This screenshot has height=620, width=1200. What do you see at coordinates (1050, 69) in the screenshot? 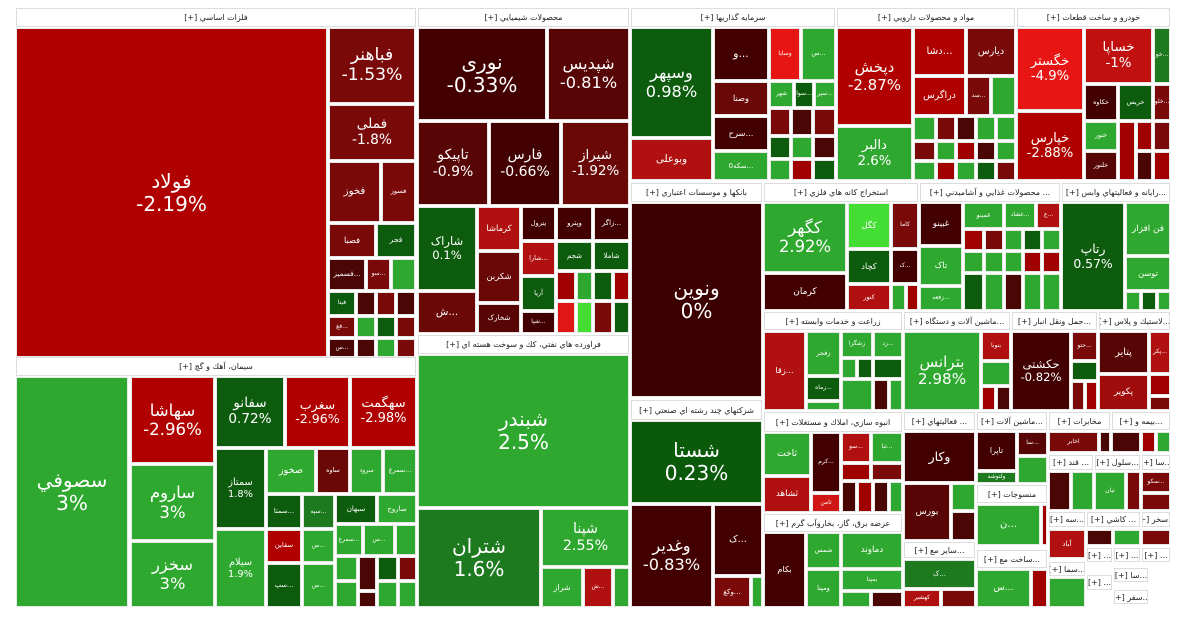
I see `stock-tile: خگستر -4.9%` at bounding box center [1050, 69].